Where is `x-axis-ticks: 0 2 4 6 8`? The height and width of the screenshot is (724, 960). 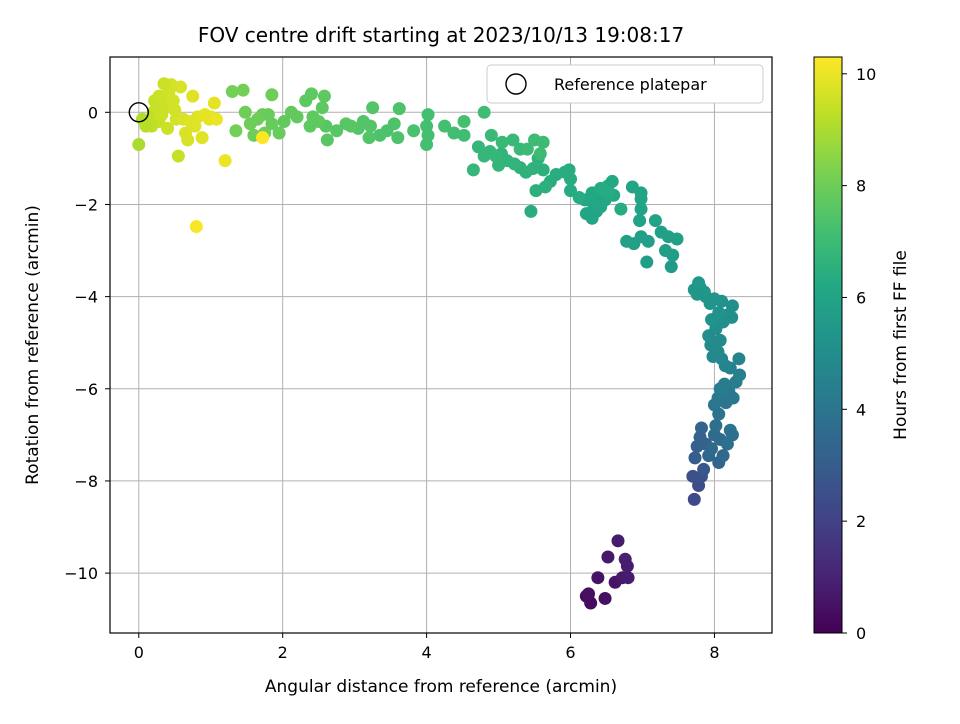 x-axis-ticks: 0 2 4 6 8 is located at coordinates (427, 647).